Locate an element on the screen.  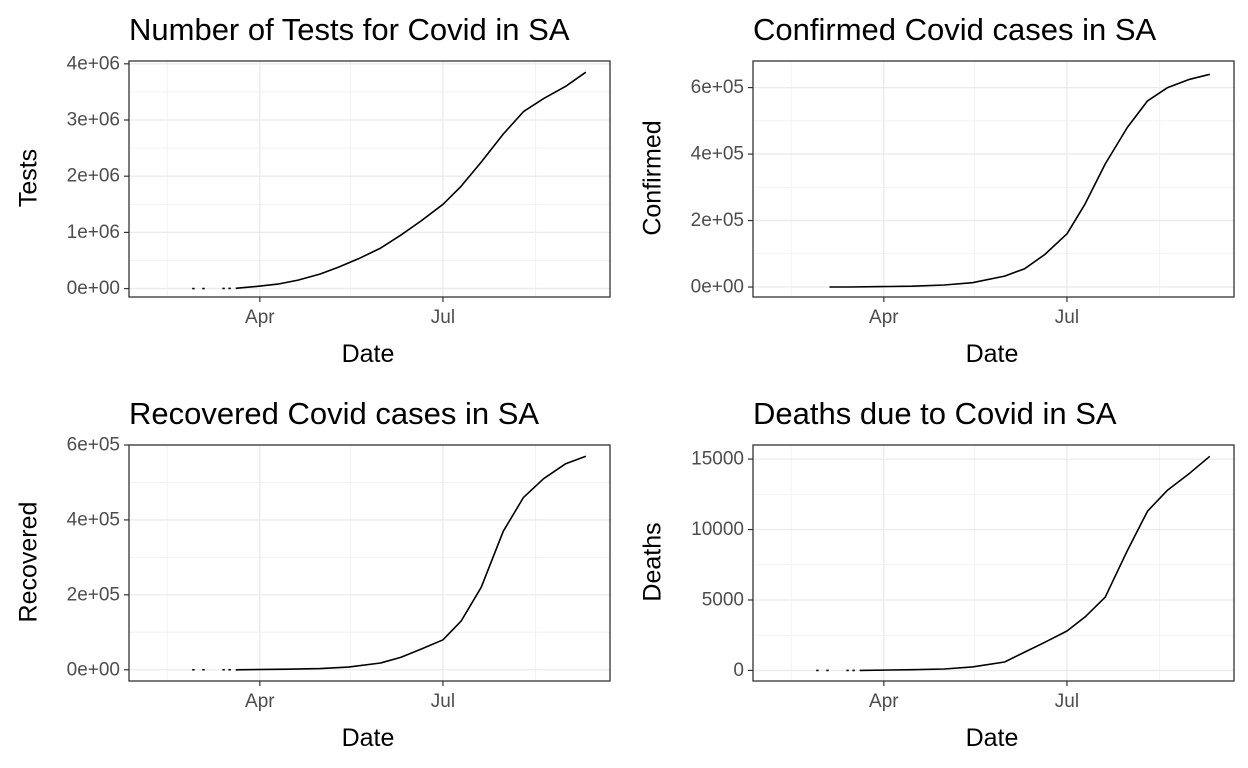
y-axis: 0 5000 10000 15000 is located at coordinates (722, 565).